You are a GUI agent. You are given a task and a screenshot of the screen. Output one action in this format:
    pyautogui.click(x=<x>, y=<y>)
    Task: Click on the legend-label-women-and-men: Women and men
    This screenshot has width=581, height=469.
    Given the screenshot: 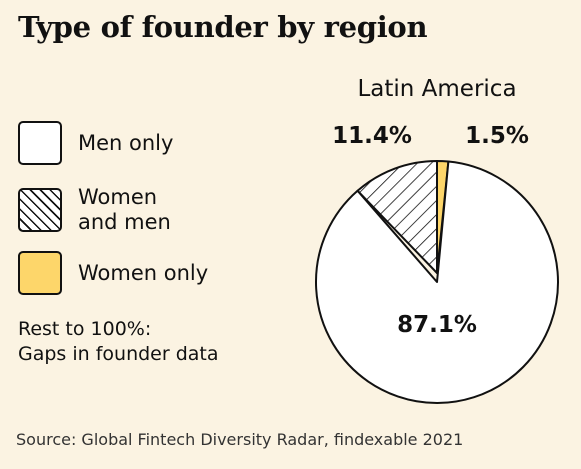 What is the action you would take?
    pyautogui.click(x=124, y=209)
    